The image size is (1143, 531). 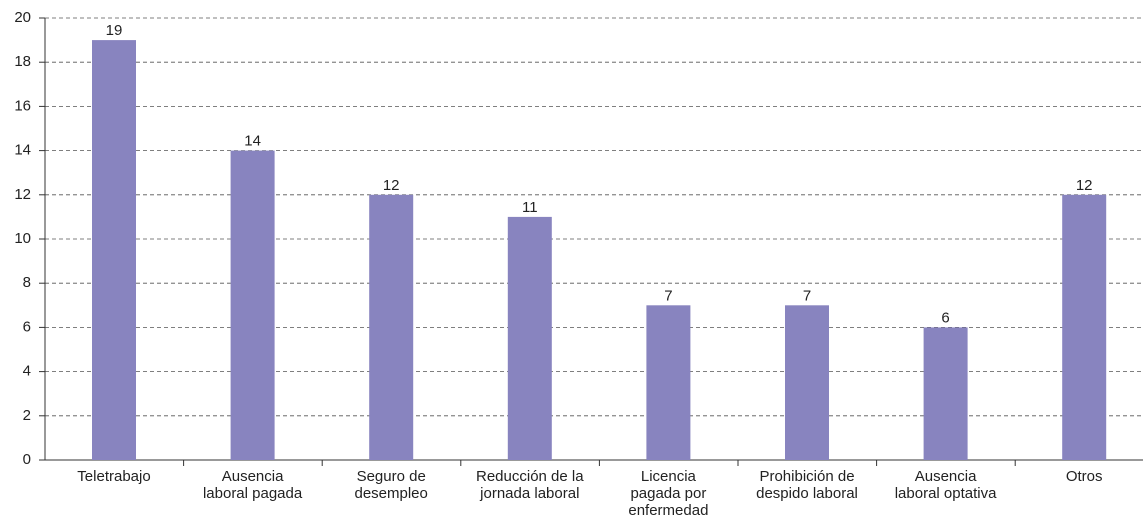 What do you see at coordinates (945, 317) in the screenshot?
I see `value-label: 6` at bounding box center [945, 317].